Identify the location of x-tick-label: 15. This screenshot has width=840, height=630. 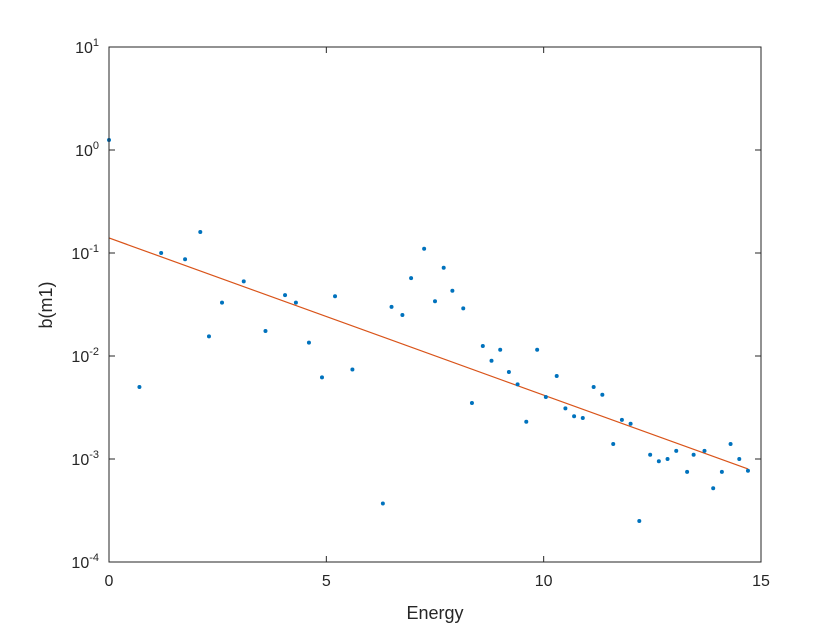
(761, 581).